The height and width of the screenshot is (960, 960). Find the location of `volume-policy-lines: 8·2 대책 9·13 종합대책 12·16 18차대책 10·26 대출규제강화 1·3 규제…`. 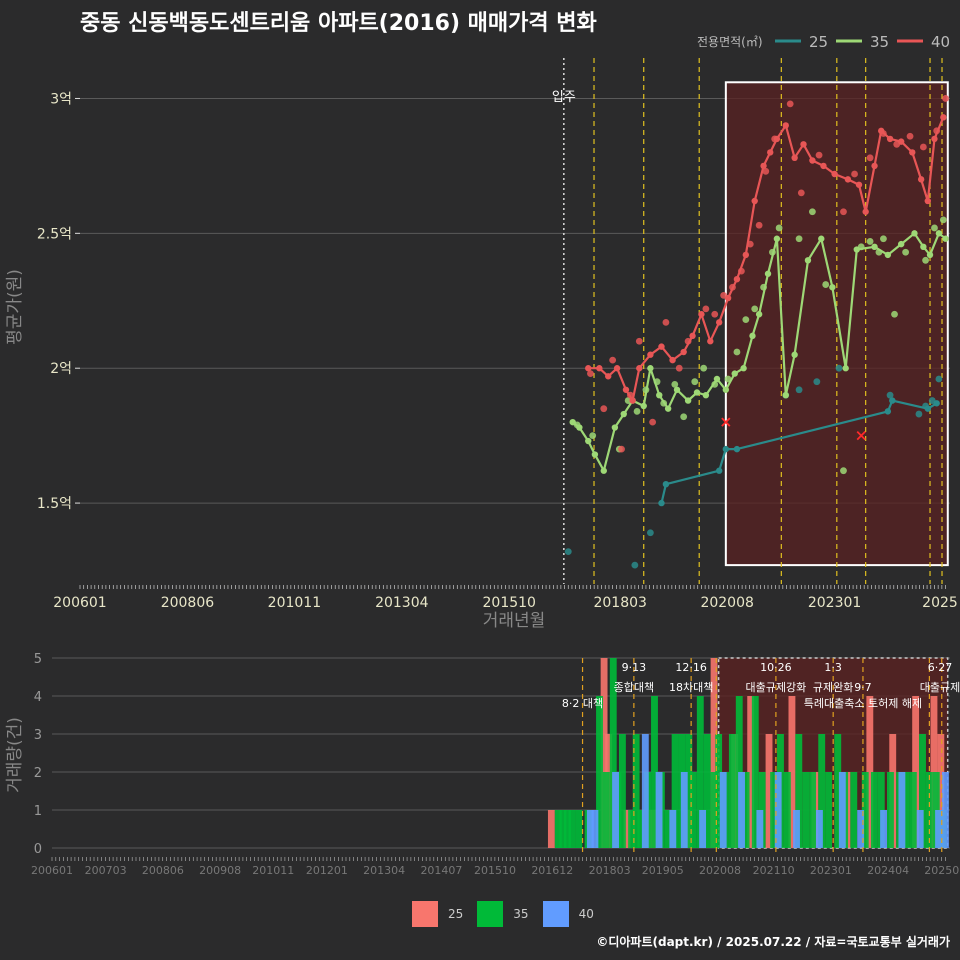

volume-policy-lines: 8·2 대책 9·13 종합대책 12·16 18차대책 10·26 대출규제강화 1·3 규제… is located at coordinates (761, 757).